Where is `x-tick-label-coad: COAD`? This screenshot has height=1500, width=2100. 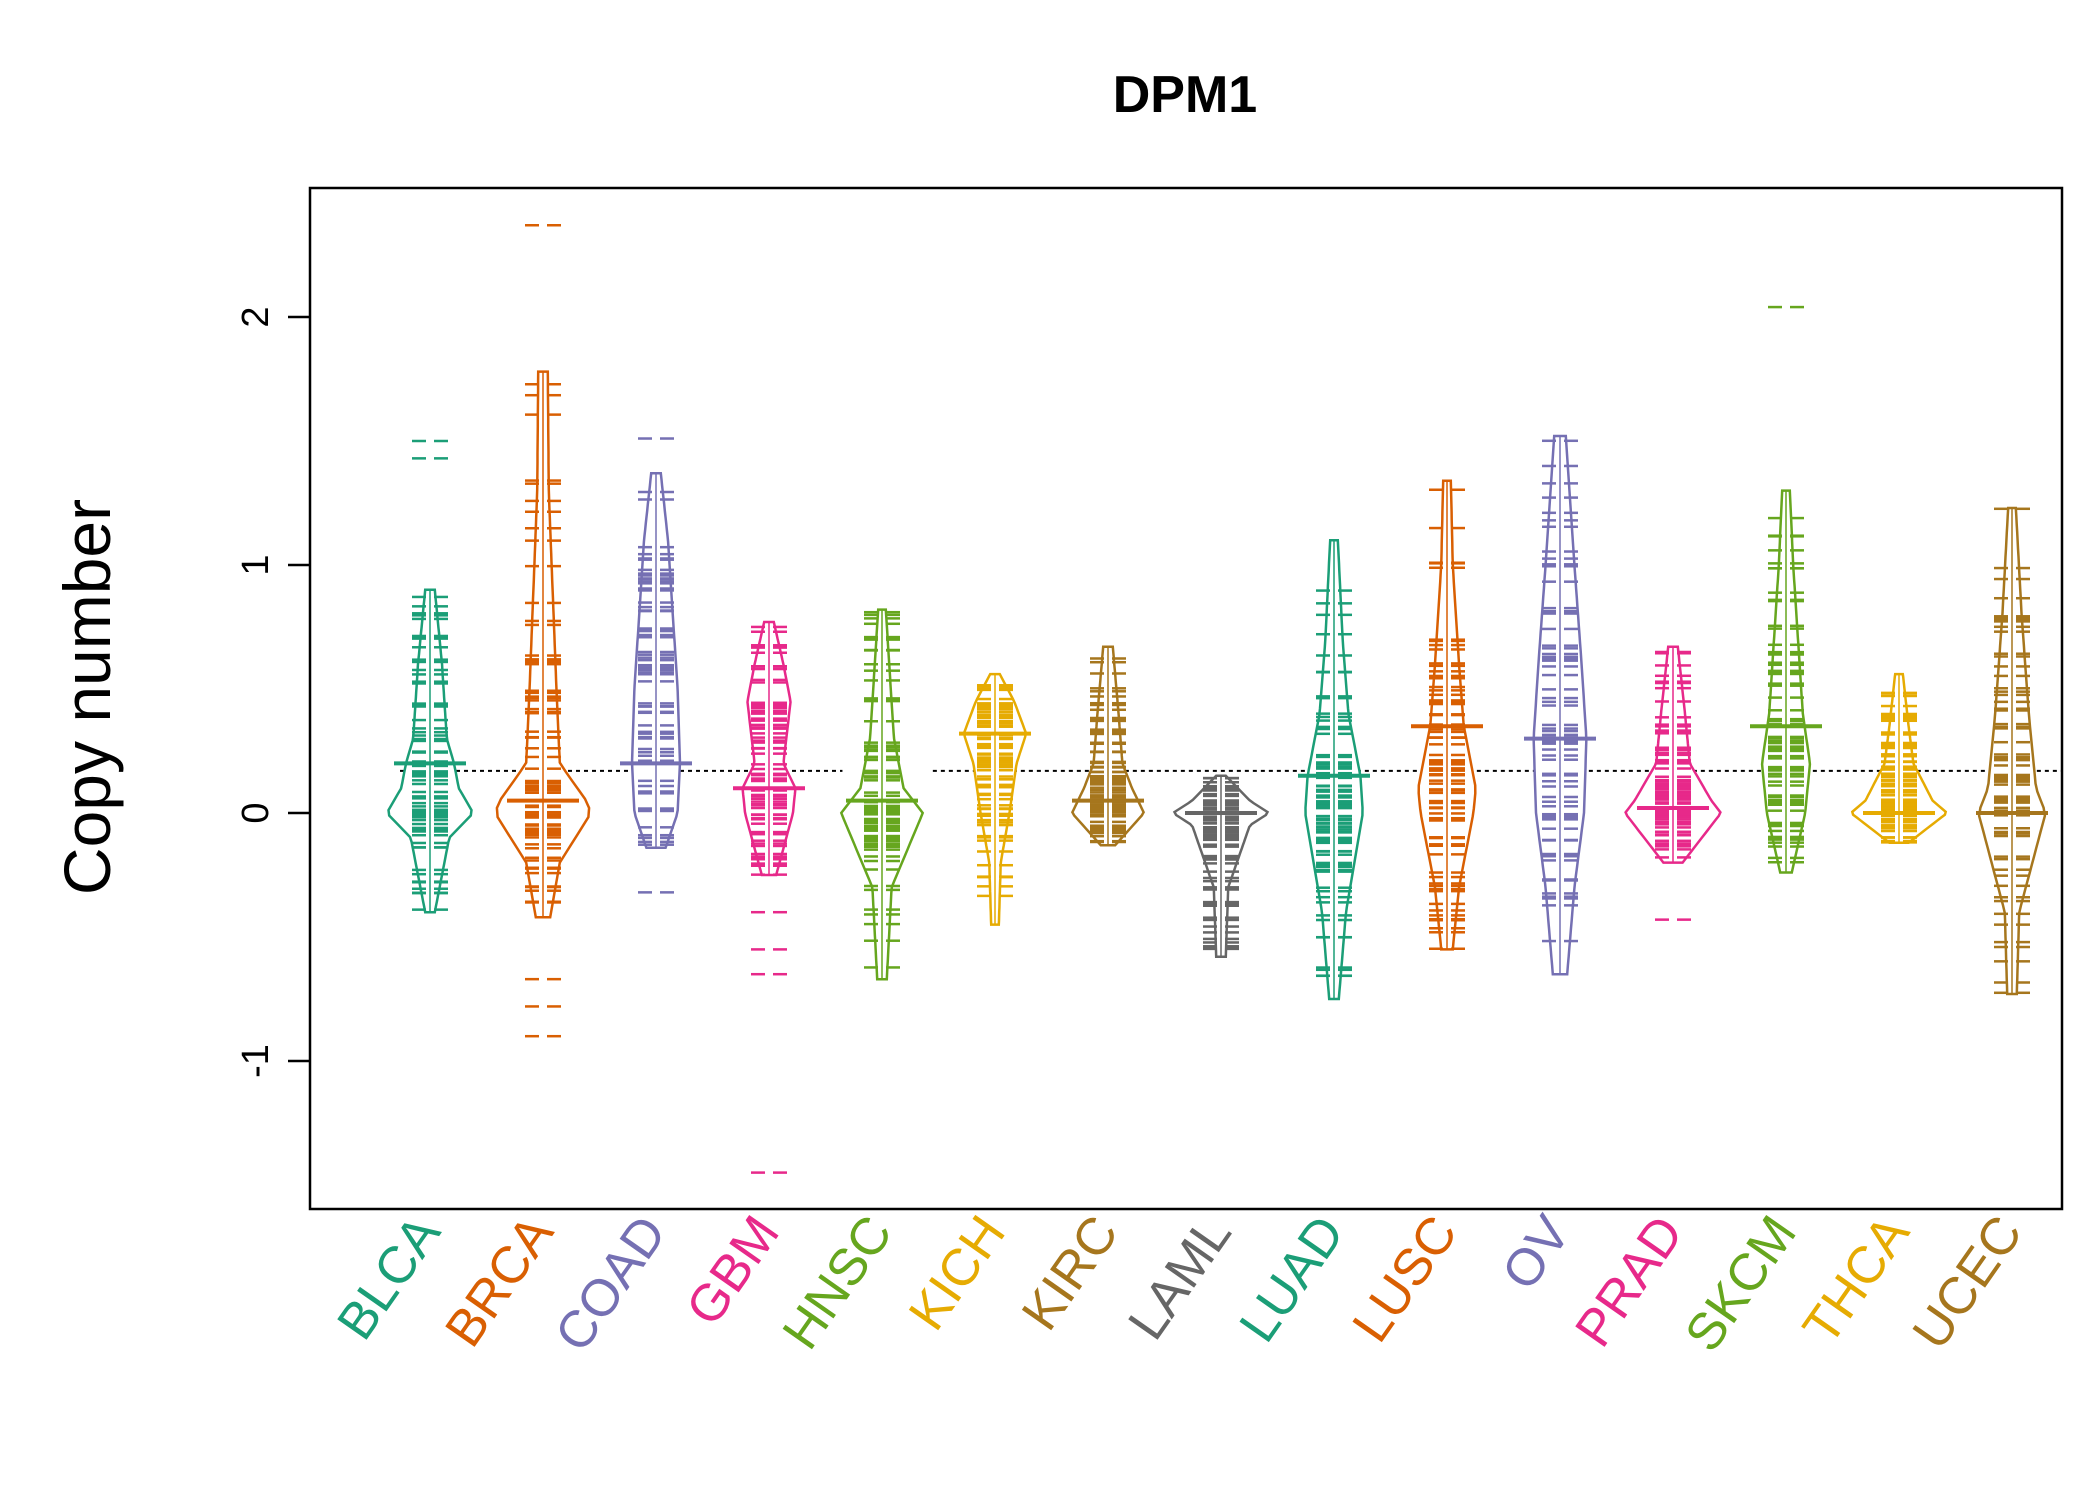
x-tick-label-coad: COAD is located at coordinates (611, 1284).